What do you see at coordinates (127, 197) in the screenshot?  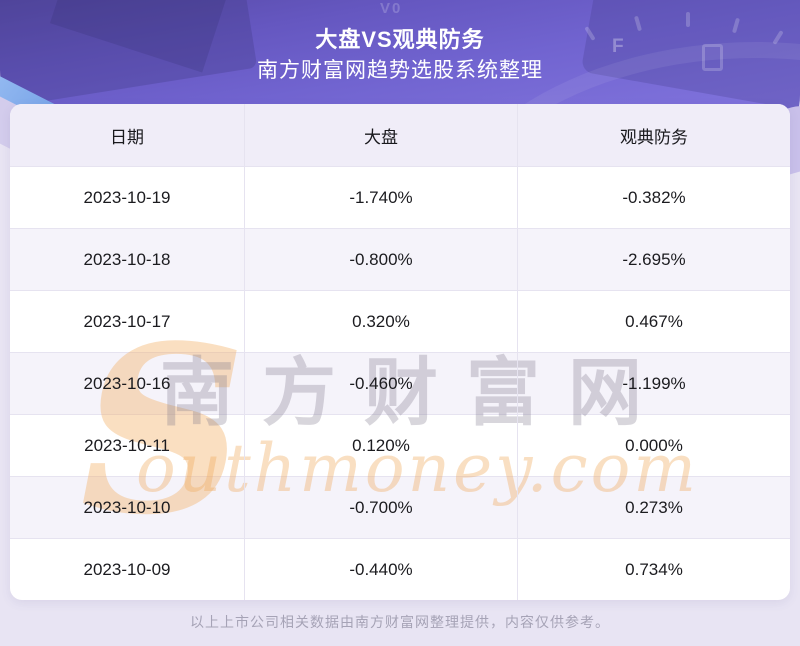 I see `cell-date: 2023-10-19` at bounding box center [127, 197].